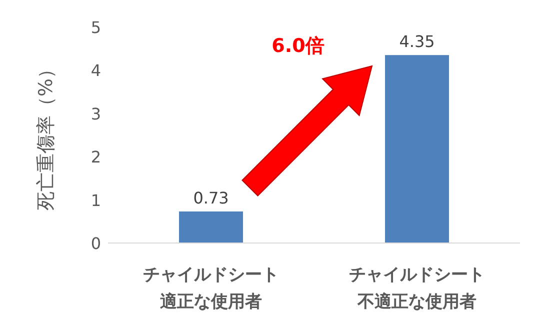 This screenshot has height=332, width=542. Describe the element at coordinates (96, 157) in the screenshot. I see `y-tick-label: 2` at that location.